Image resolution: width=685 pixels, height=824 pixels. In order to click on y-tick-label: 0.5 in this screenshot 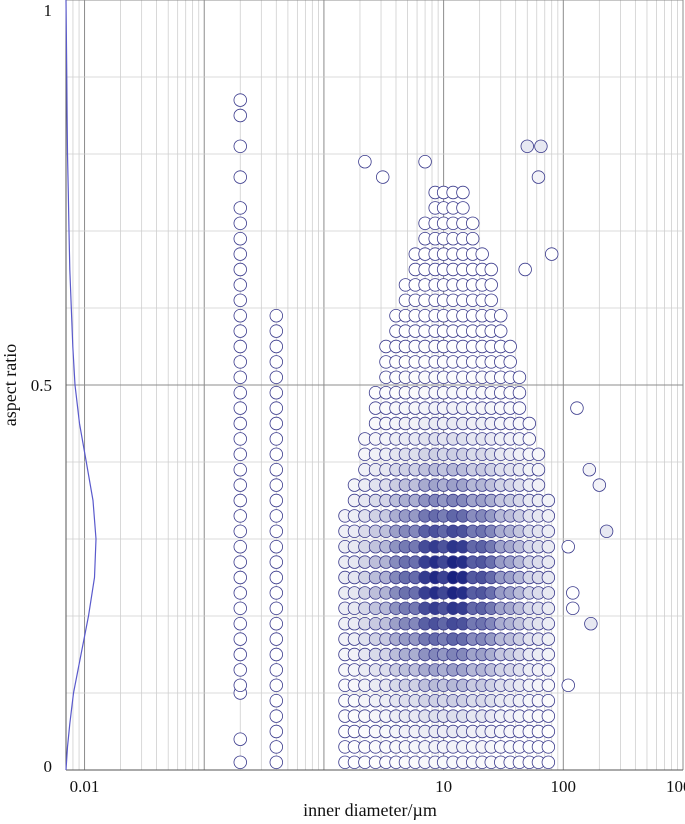, I will do `click(41, 385)`.